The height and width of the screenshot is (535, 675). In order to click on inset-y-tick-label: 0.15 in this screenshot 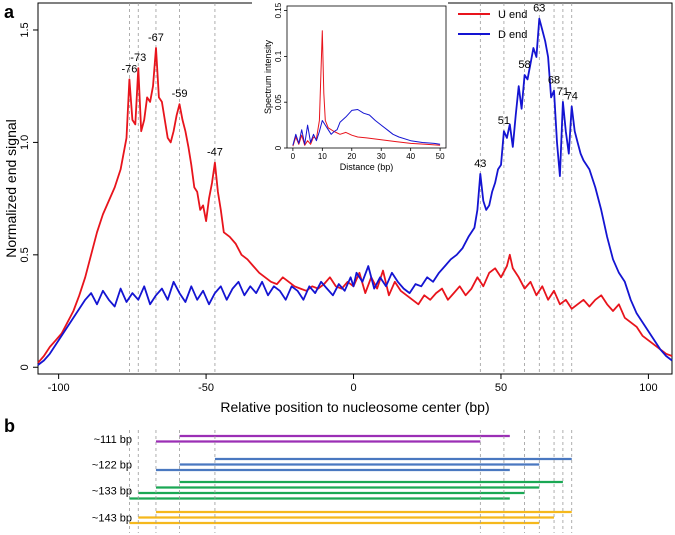, I will do `click(278, 10)`.